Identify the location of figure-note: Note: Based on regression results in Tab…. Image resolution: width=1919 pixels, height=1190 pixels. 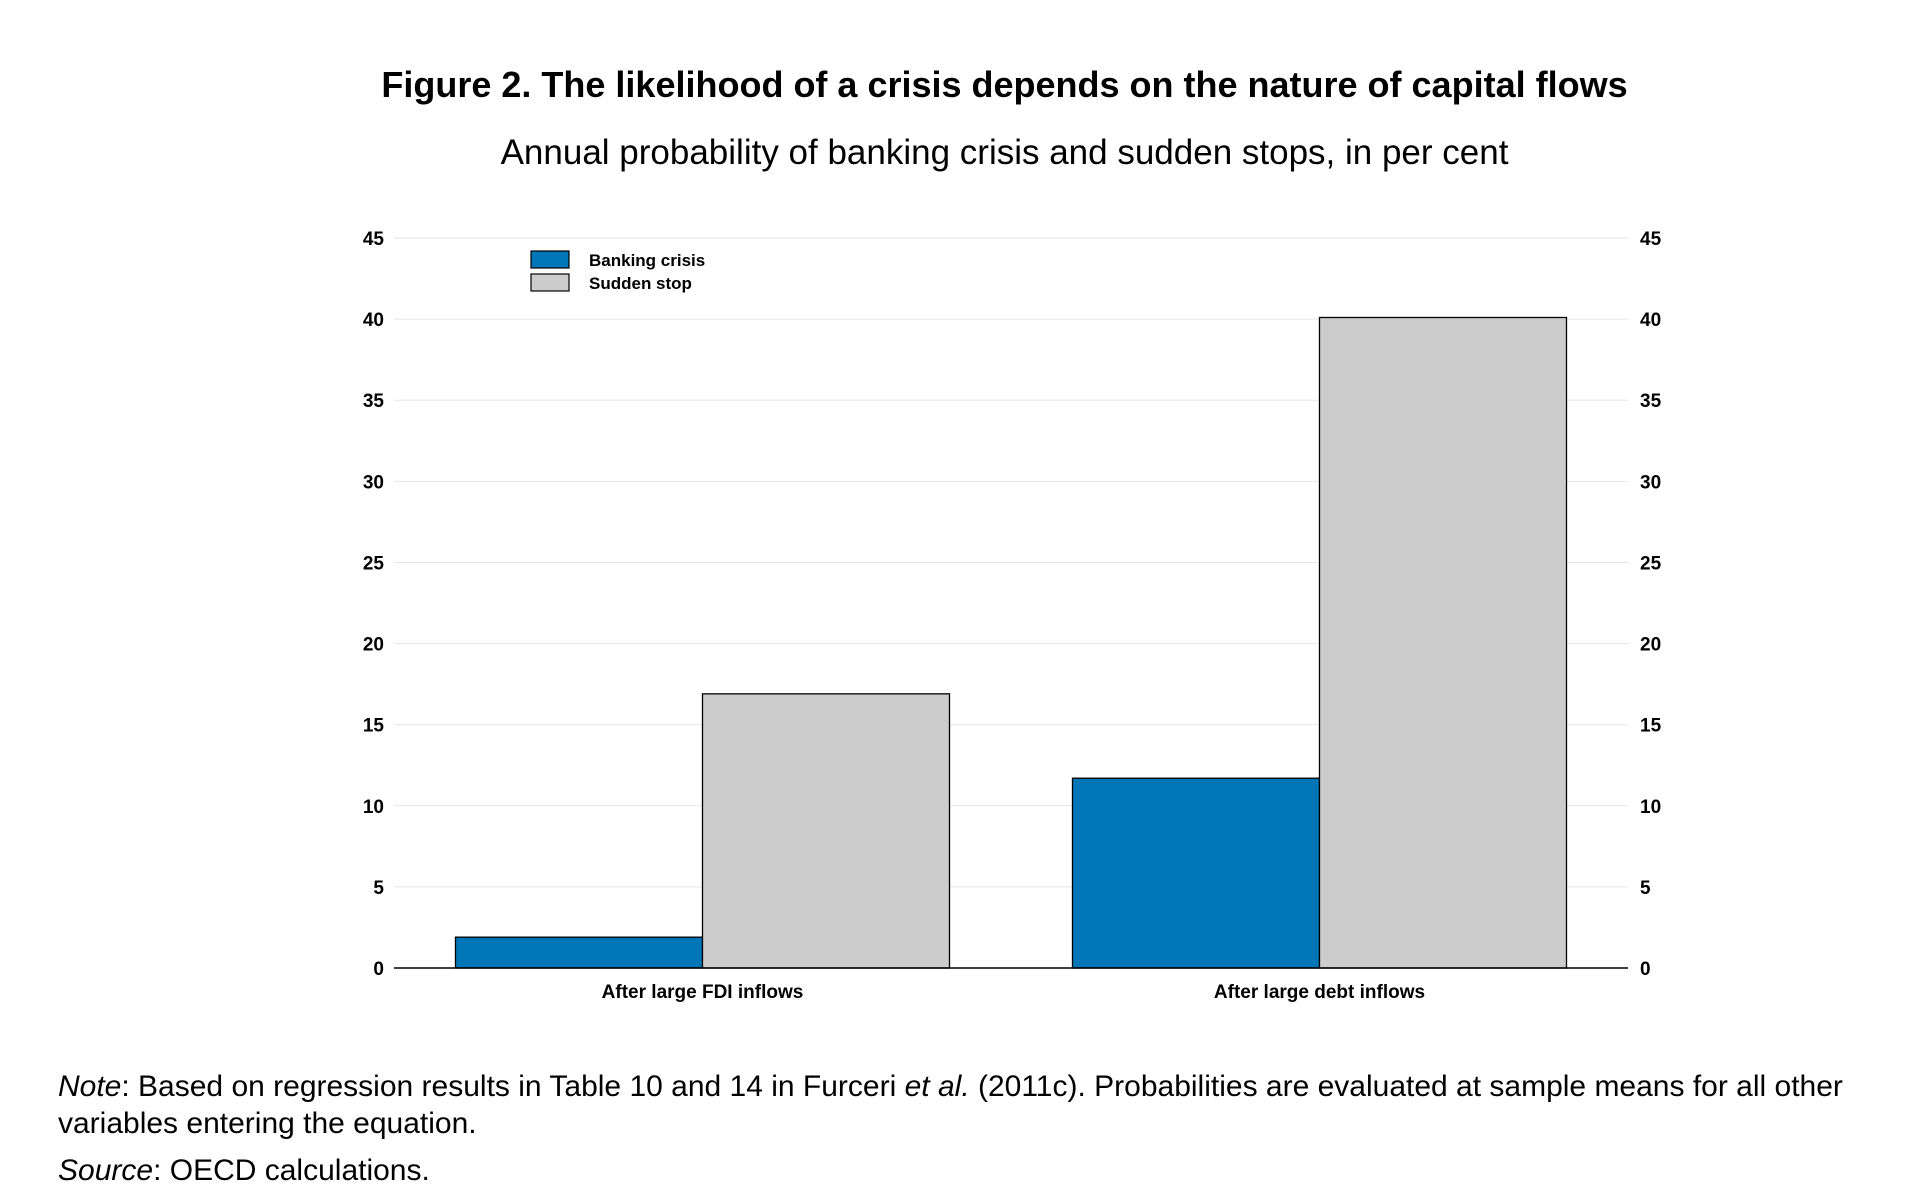
(978, 1105).